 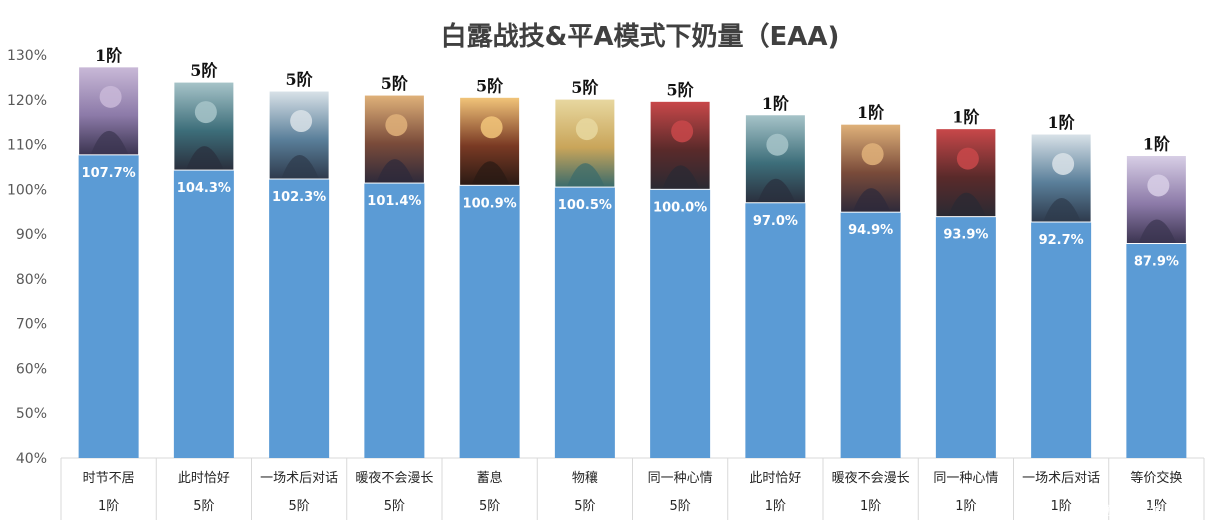 What do you see at coordinates (109, 478) in the screenshot?
I see `x-tick-label: 时节不居` at bounding box center [109, 478].